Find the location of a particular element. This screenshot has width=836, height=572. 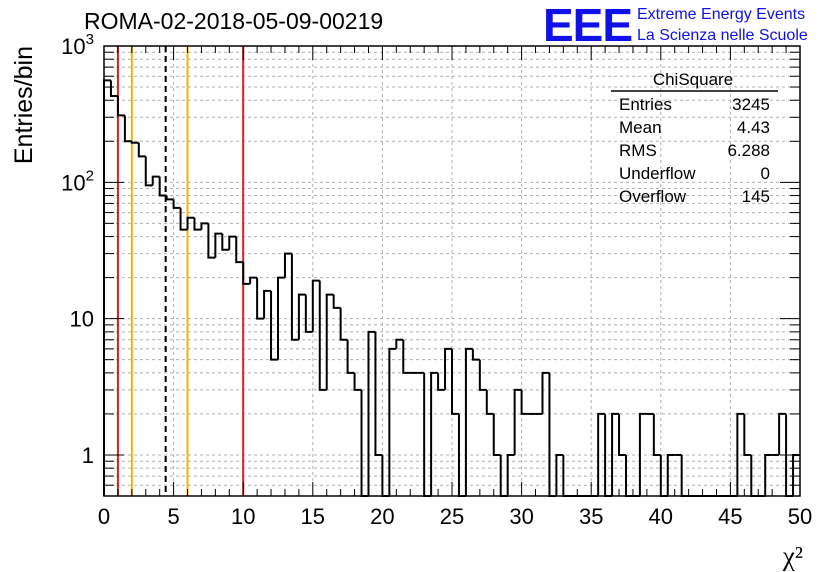

x-tick-label: 50 is located at coordinates (800, 516).